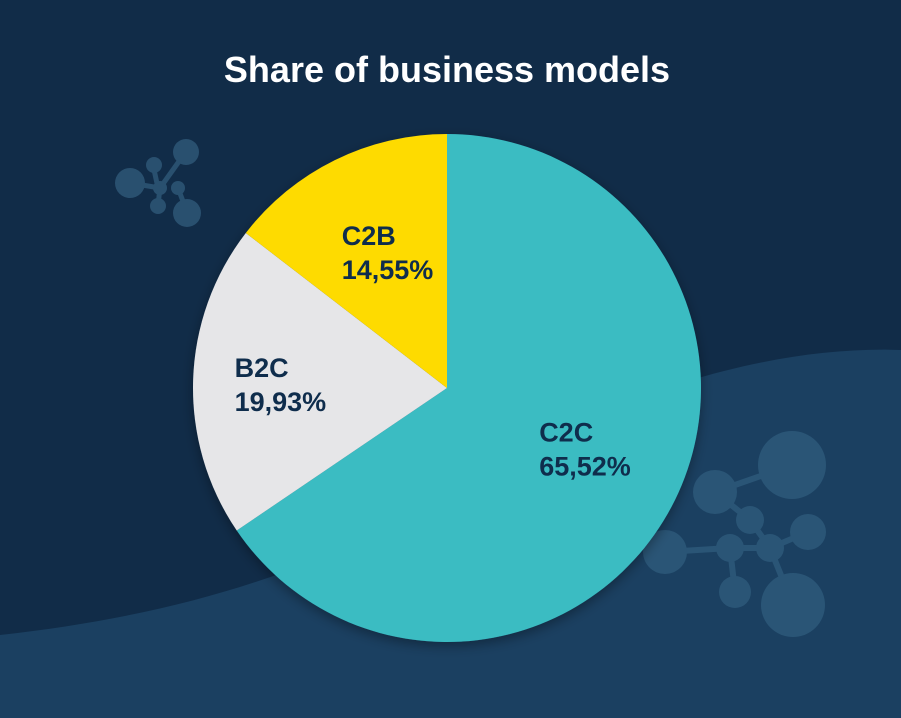 The width and height of the screenshot is (901, 718). I want to click on molecule-network-icon-large, so click(734, 534).